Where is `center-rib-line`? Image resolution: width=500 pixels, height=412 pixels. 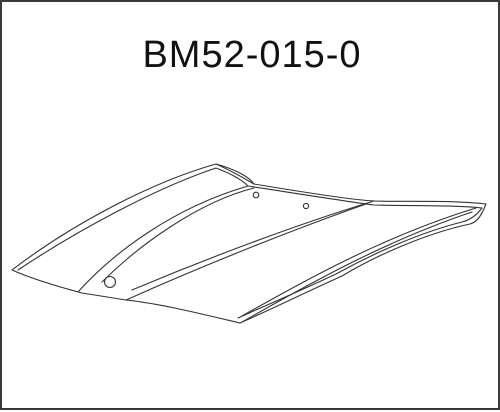 center-rib-line is located at coordinates (246, 252).